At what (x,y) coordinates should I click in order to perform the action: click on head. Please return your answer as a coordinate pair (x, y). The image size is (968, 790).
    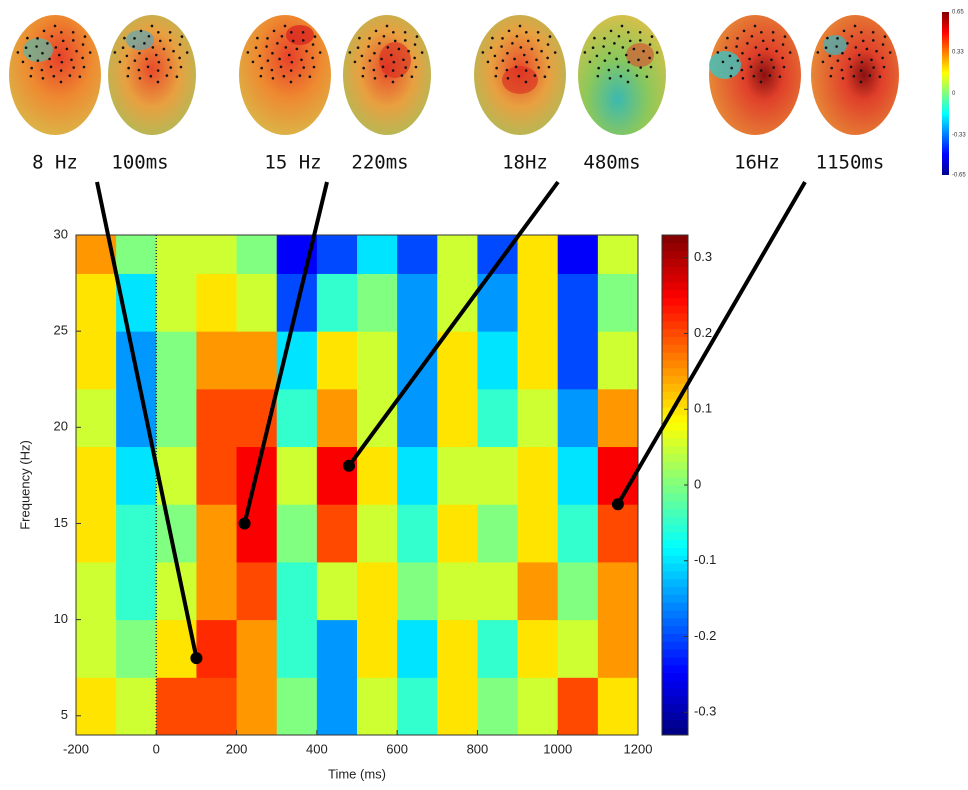
    Looking at the image, I should click on (855, 75).